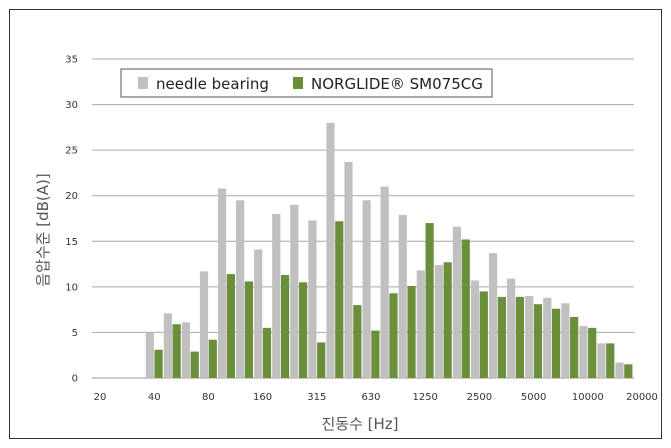  Describe the element at coordinates (533, 397) in the screenshot. I see `x-tick-label: 5000` at that location.